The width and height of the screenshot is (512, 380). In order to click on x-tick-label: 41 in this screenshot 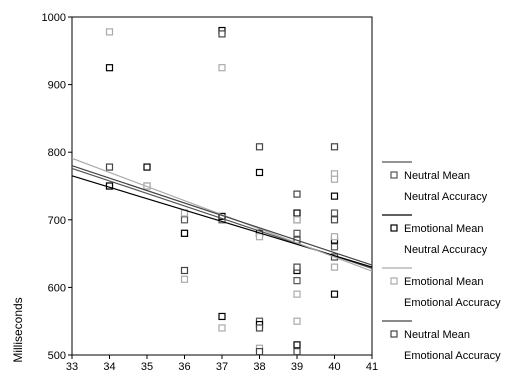, I will do `click(372, 367)`.